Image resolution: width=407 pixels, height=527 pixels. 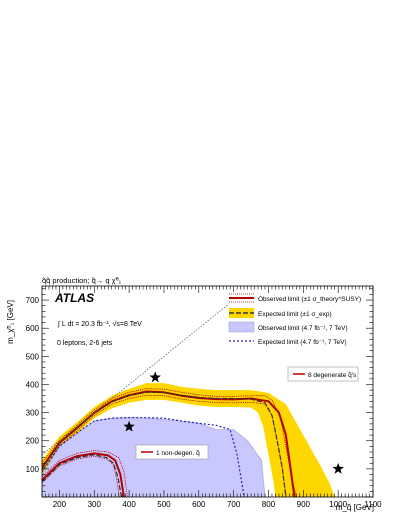 I want to click on selection-label: 0 leptons, 2-6 jets, so click(x=85, y=343).